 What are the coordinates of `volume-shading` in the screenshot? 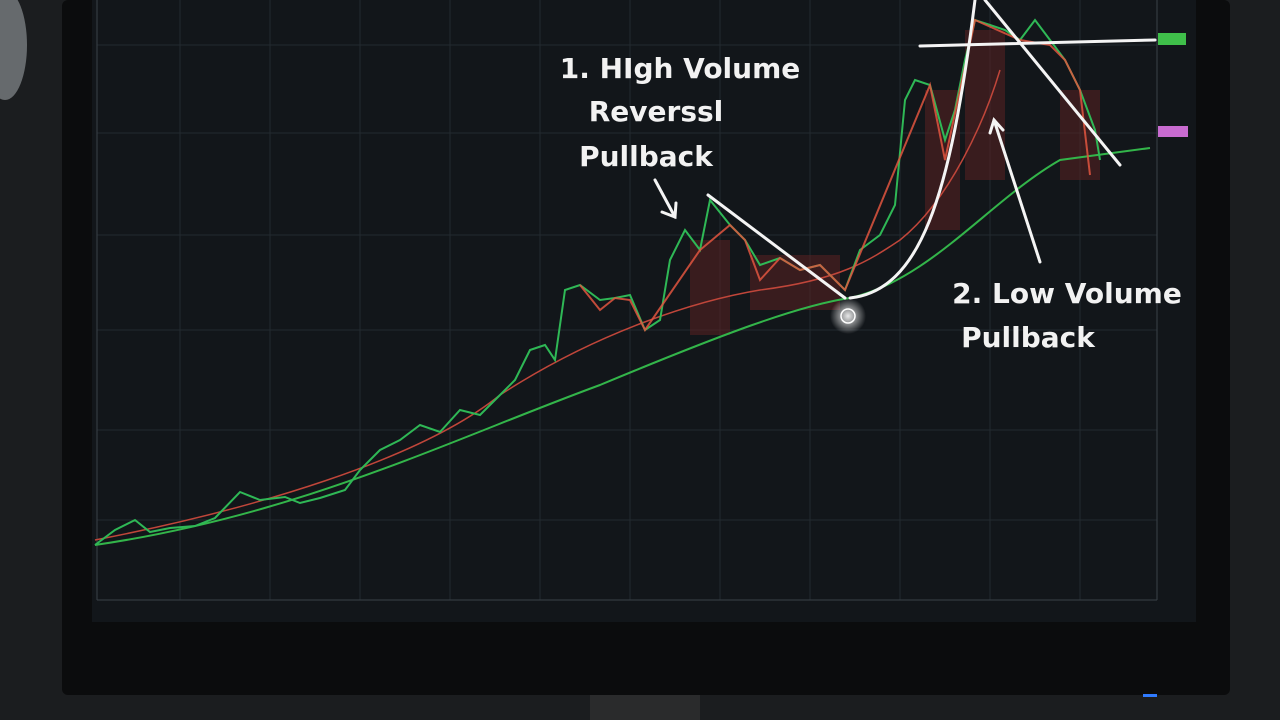 It's located at (895, 182).